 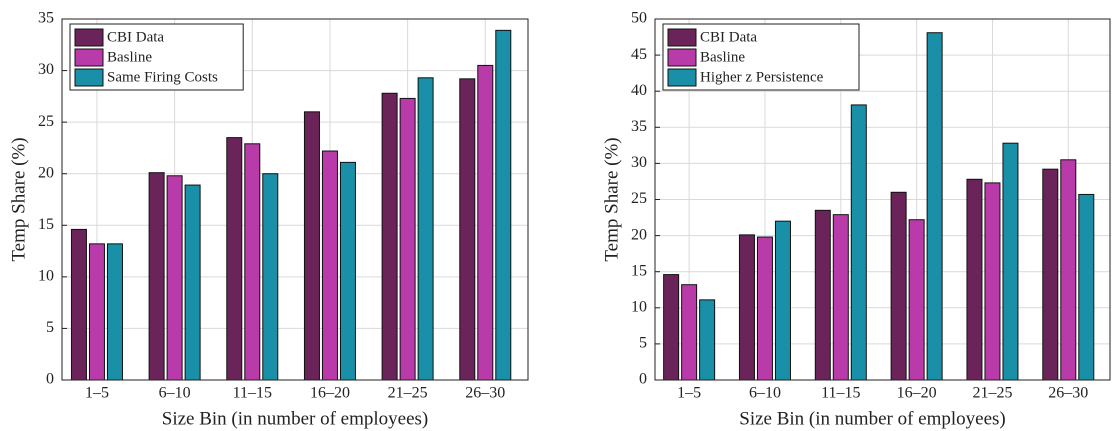 What do you see at coordinates (639, 54) in the screenshot?
I see `y-tick-label: 45` at bounding box center [639, 54].